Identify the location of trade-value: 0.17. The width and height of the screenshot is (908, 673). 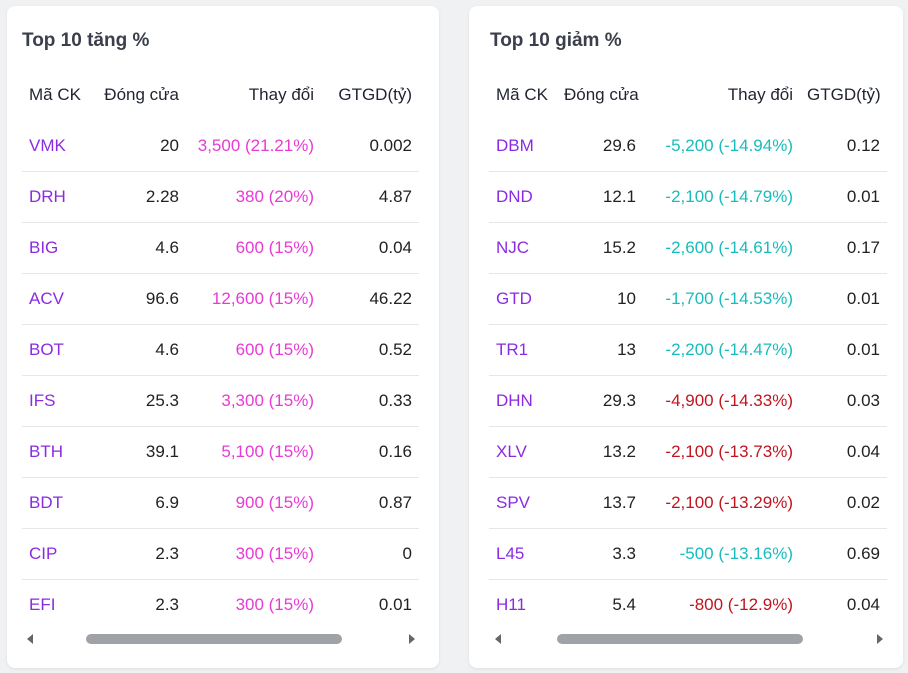
(843, 248).